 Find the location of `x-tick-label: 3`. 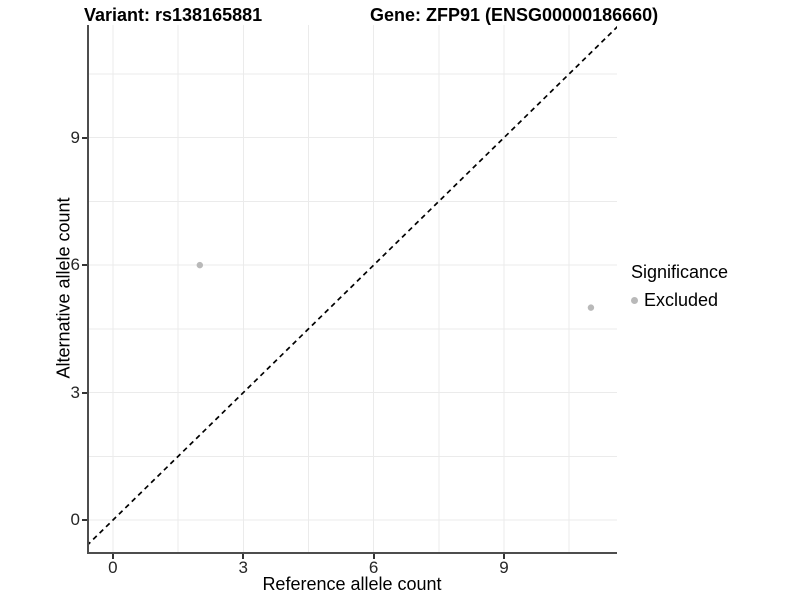

x-tick-label: 3 is located at coordinates (243, 567).